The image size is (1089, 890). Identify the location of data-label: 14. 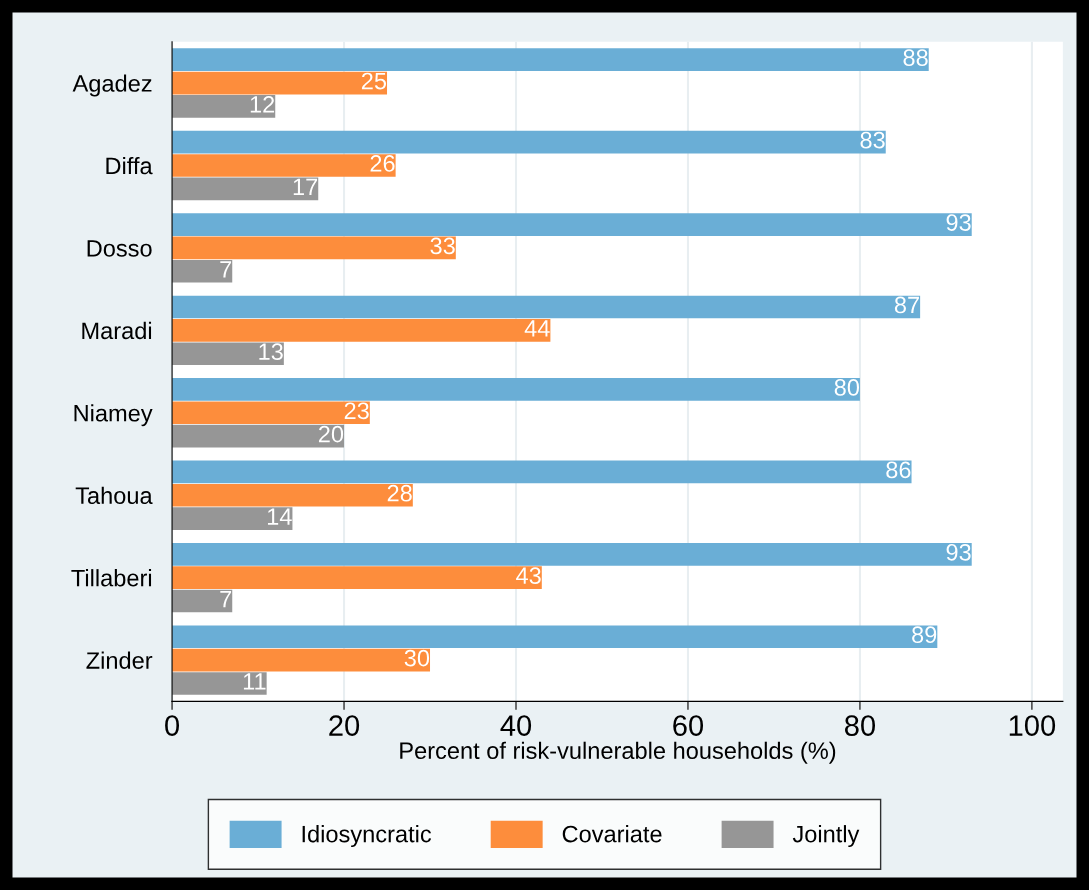
(279, 516).